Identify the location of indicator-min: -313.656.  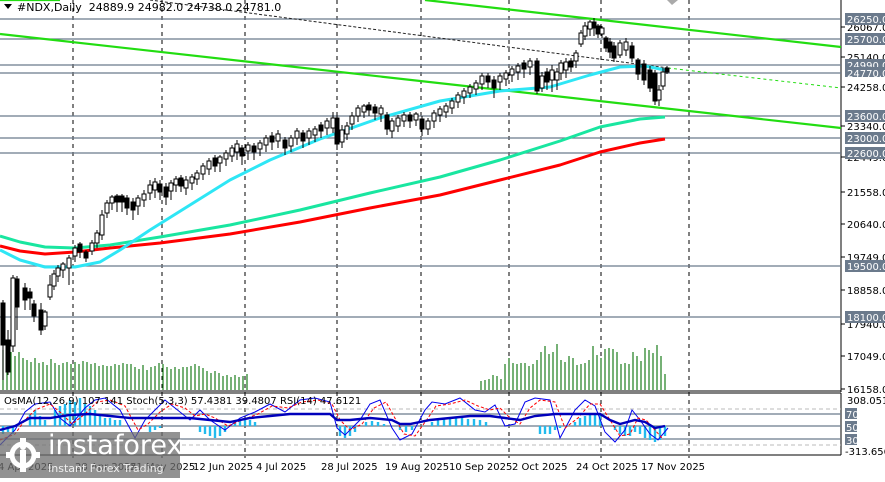
(865, 452).